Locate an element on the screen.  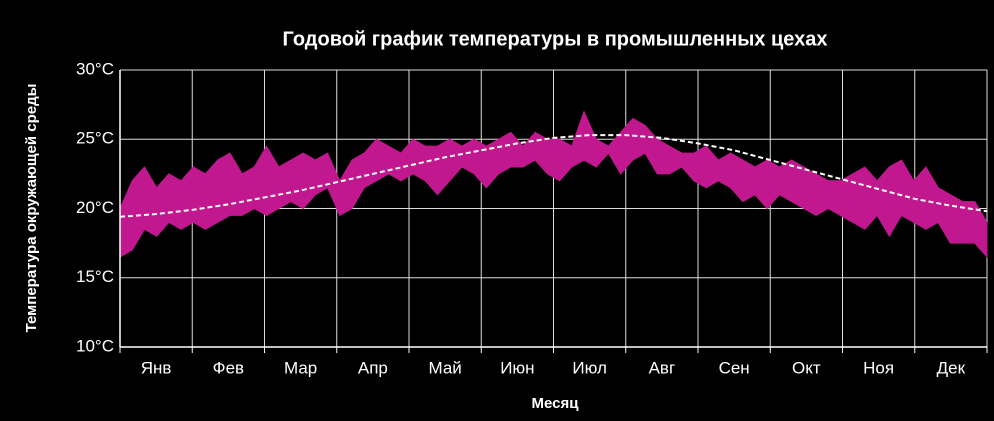
x-tick-label: Окт is located at coordinates (806, 367).